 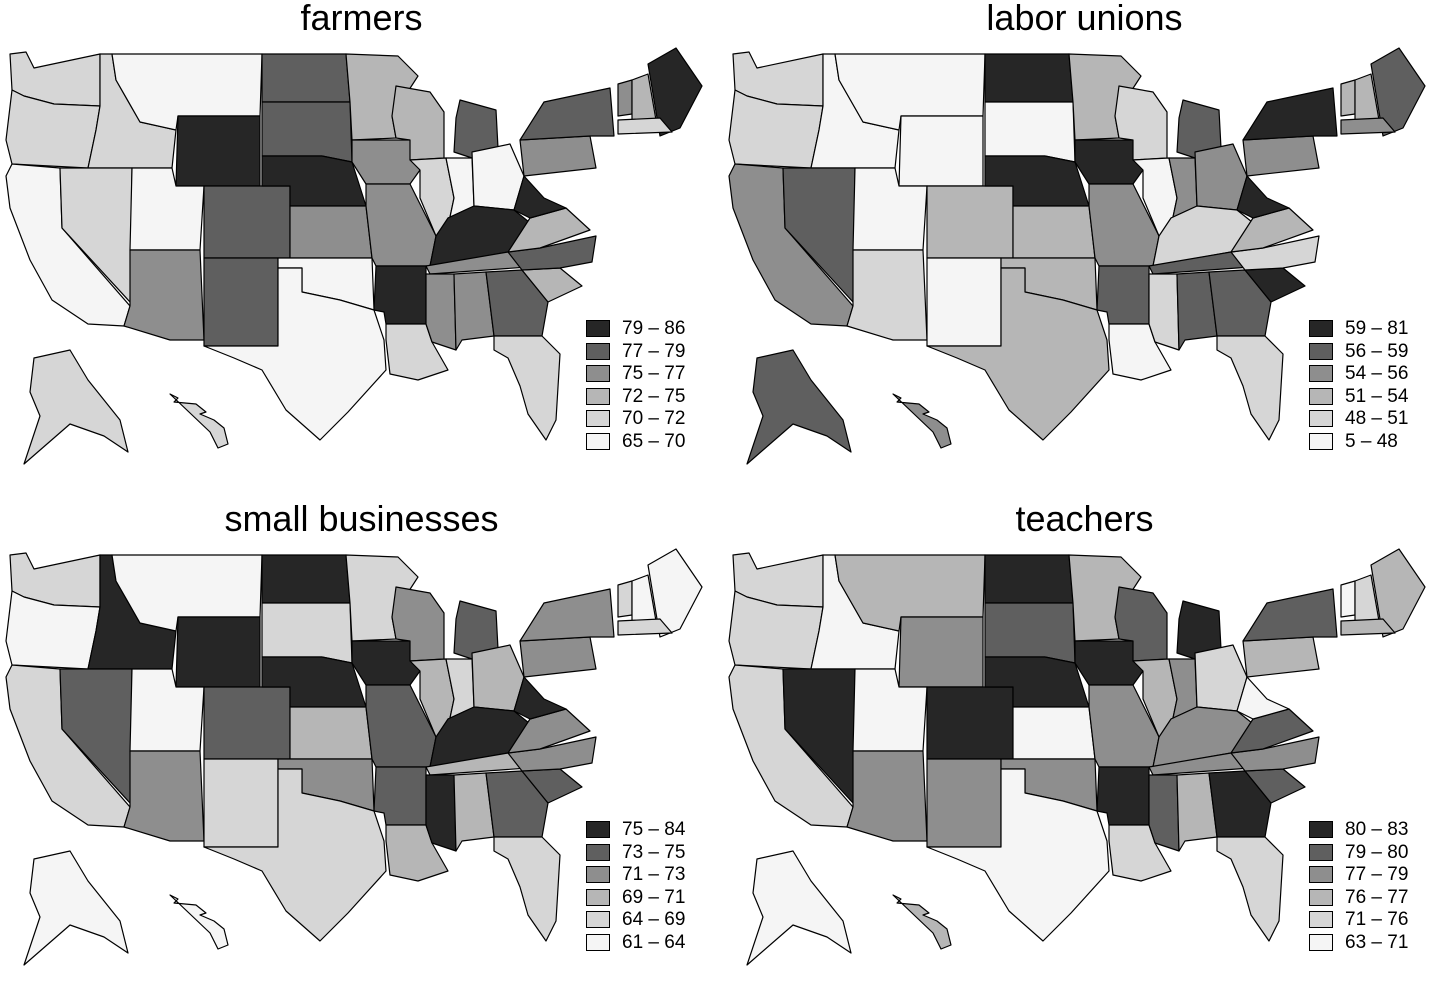 I want to click on legend-item: 69 – 71, so click(x=652, y=898).